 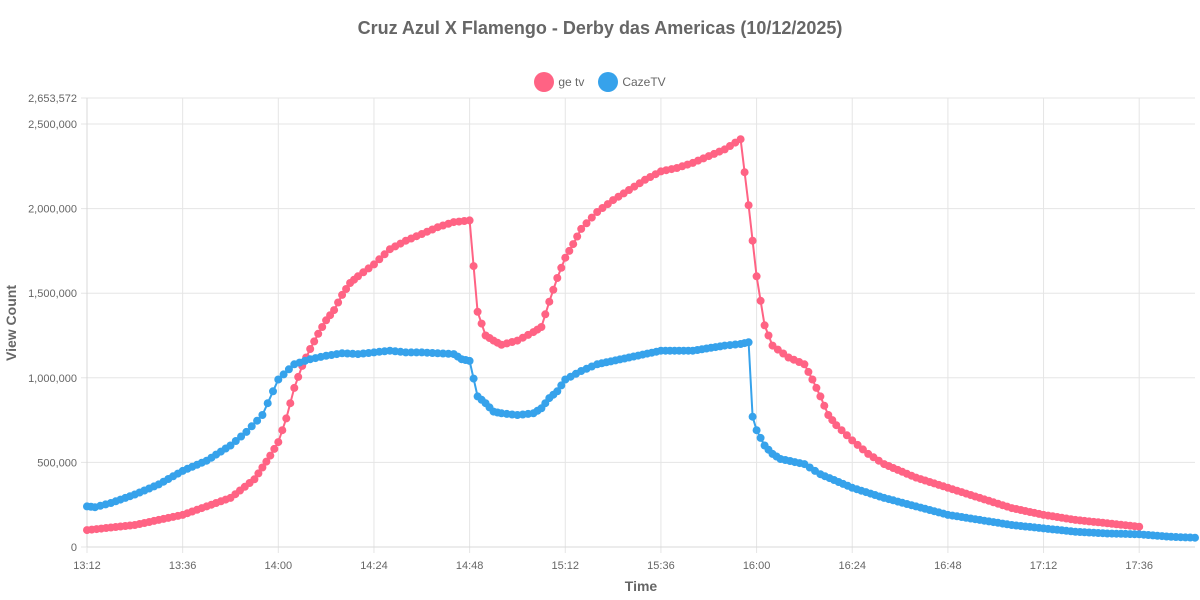 What do you see at coordinates (1139, 566) in the screenshot?
I see `x-tick-label: 17:36` at bounding box center [1139, 566].